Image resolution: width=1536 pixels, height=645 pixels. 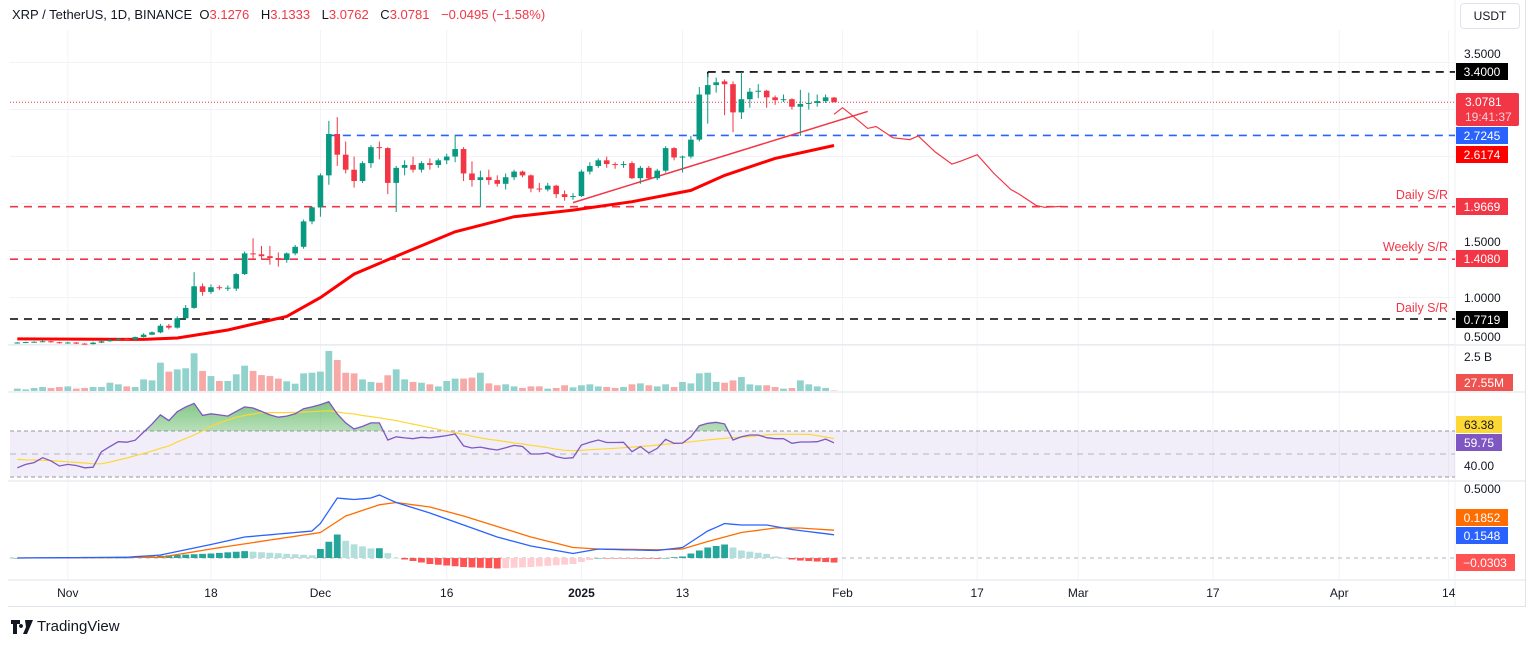 What do you see at coordinates (1479, 466) in the screenshot?
I see `rsi-tick: 40.00` at bounding box center [1479, 466].